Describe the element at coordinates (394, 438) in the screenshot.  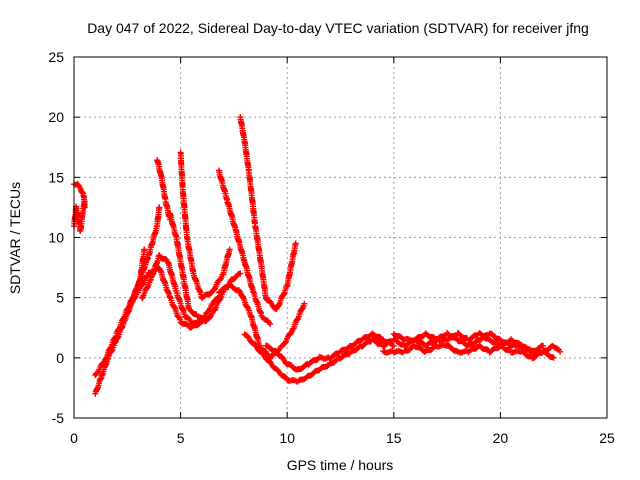
I see `x-tick-label: 15` at that location.